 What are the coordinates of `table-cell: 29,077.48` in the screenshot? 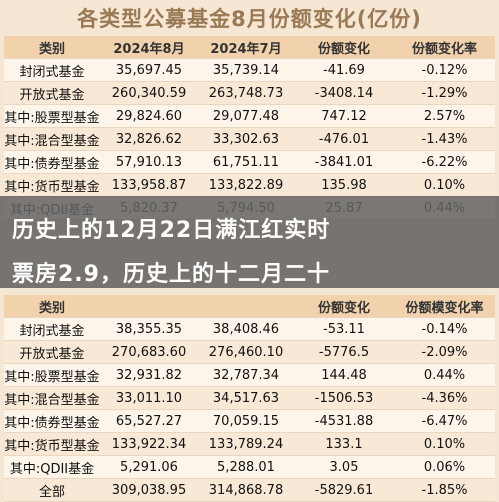 It's located at (246, 116).